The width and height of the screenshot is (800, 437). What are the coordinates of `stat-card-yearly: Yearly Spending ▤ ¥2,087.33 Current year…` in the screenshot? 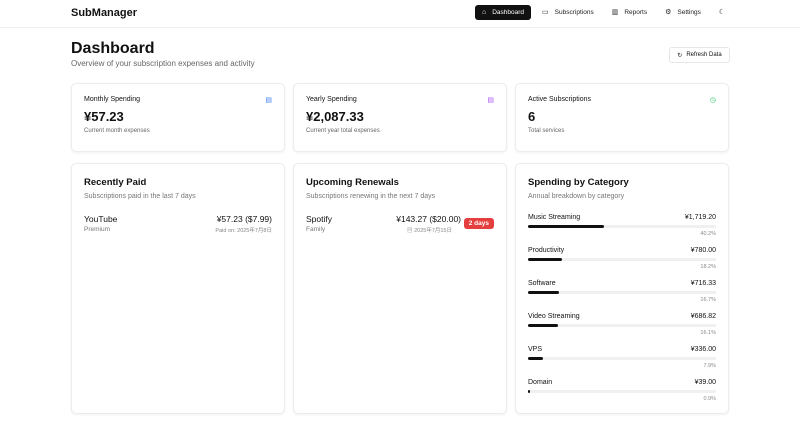 It's located at (400, 117).